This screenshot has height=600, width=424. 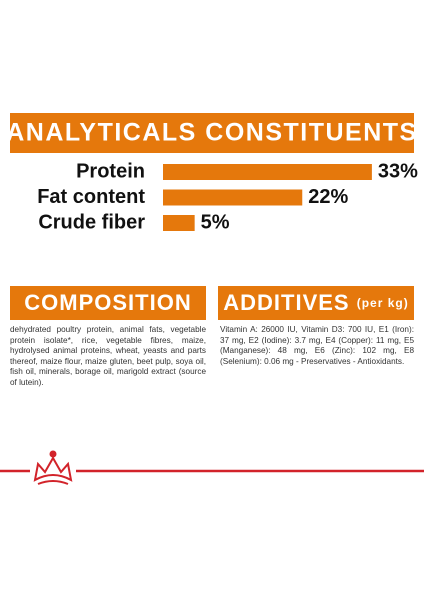 I want to click on chart-title: ANALYTICALS CONSTITUENTS, so click(x=211, y=133).